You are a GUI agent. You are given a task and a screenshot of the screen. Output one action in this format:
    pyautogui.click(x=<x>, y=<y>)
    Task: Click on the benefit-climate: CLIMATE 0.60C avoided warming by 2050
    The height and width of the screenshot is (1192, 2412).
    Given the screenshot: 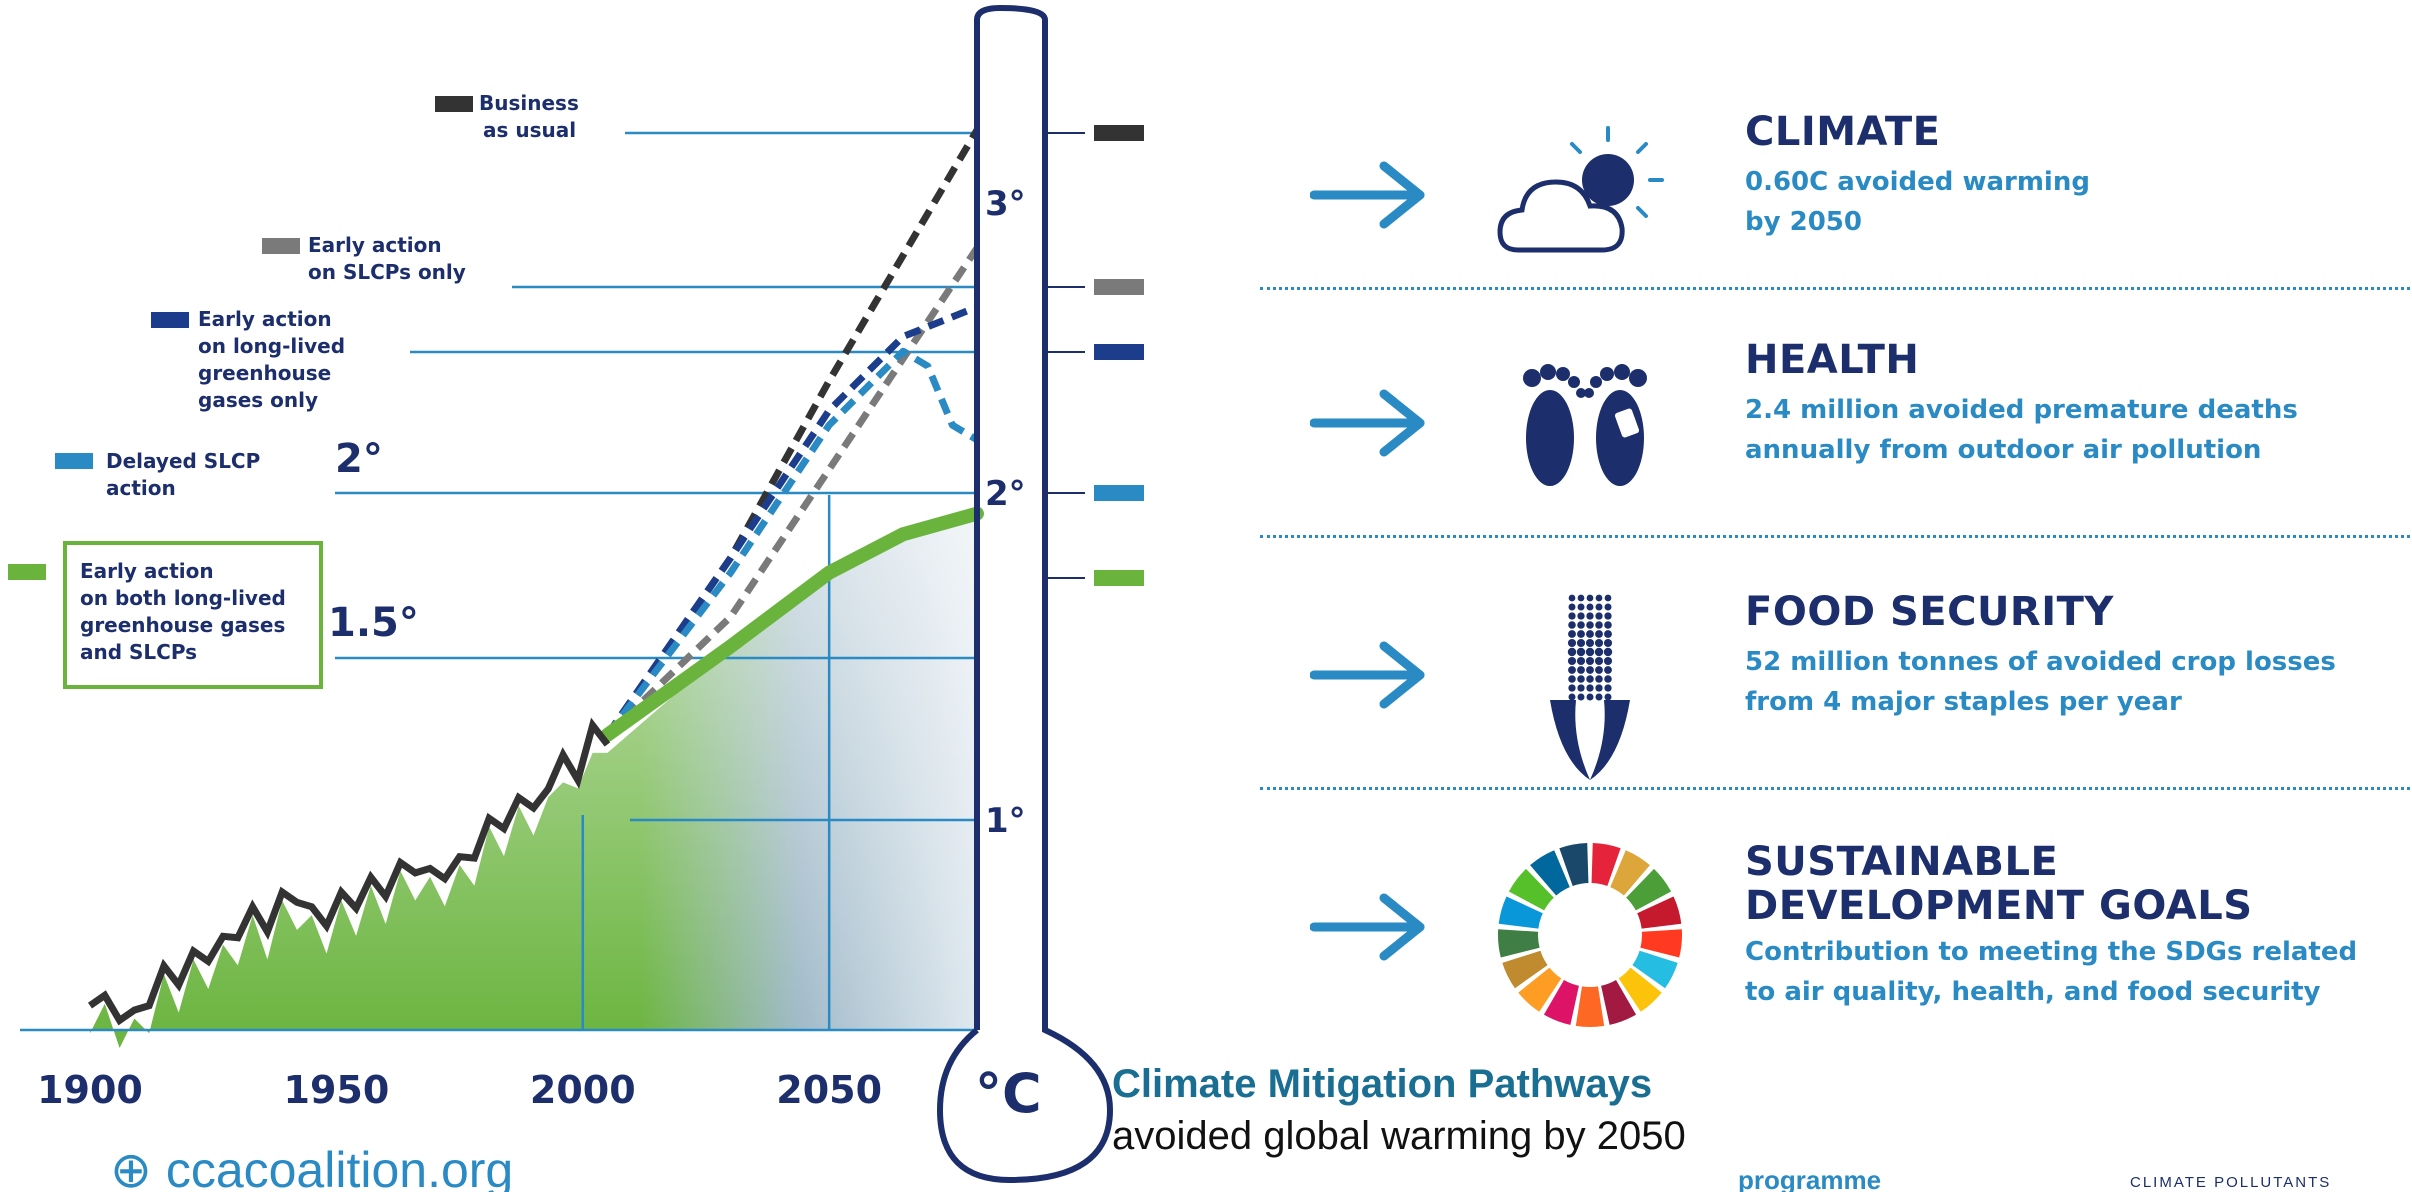 What is the action you would take?
    pyautogui.click(x=1835, y=205)
    